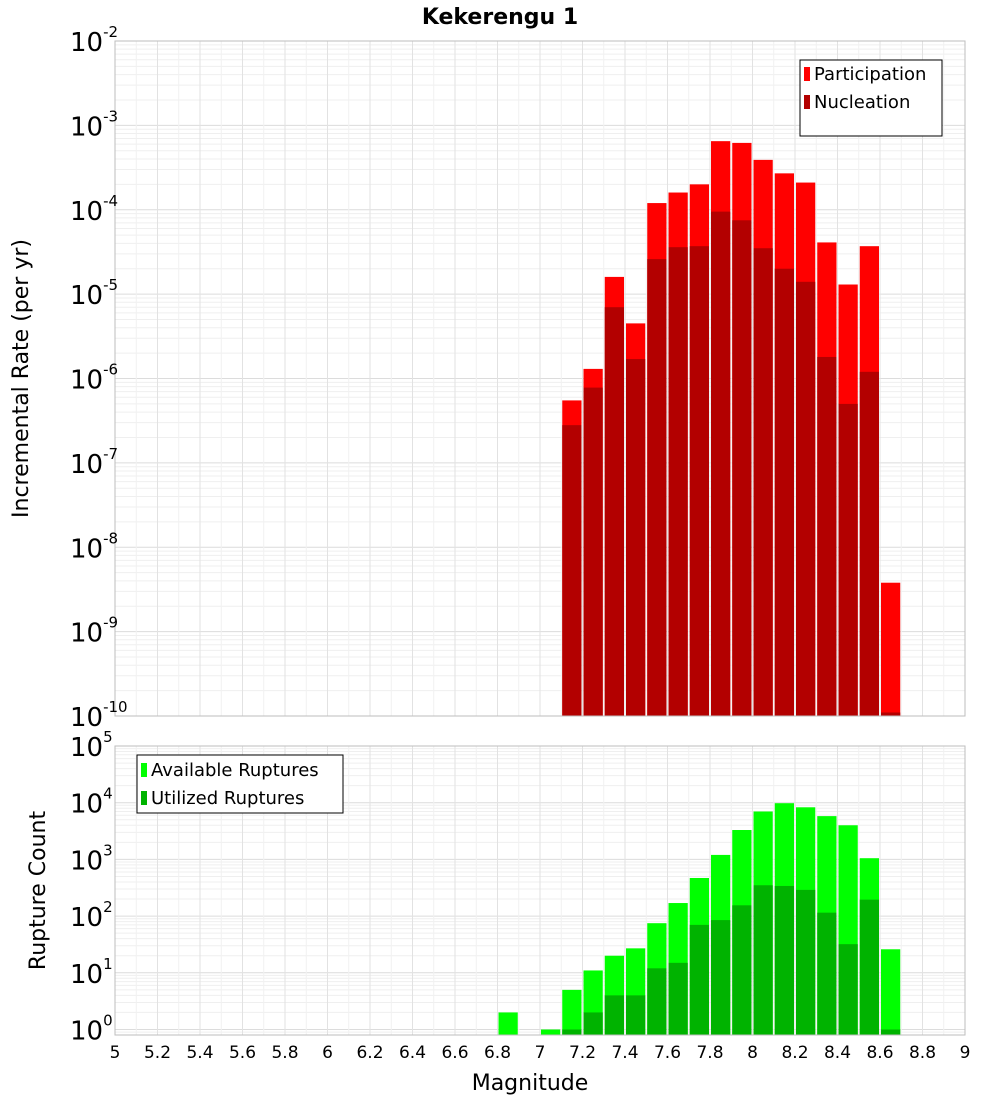 This screenshot has height=1100, width=1000. Describe the element at coordinates (582, 1053) in the screenshot. I see `x-tick-label: 7.2` at that location.